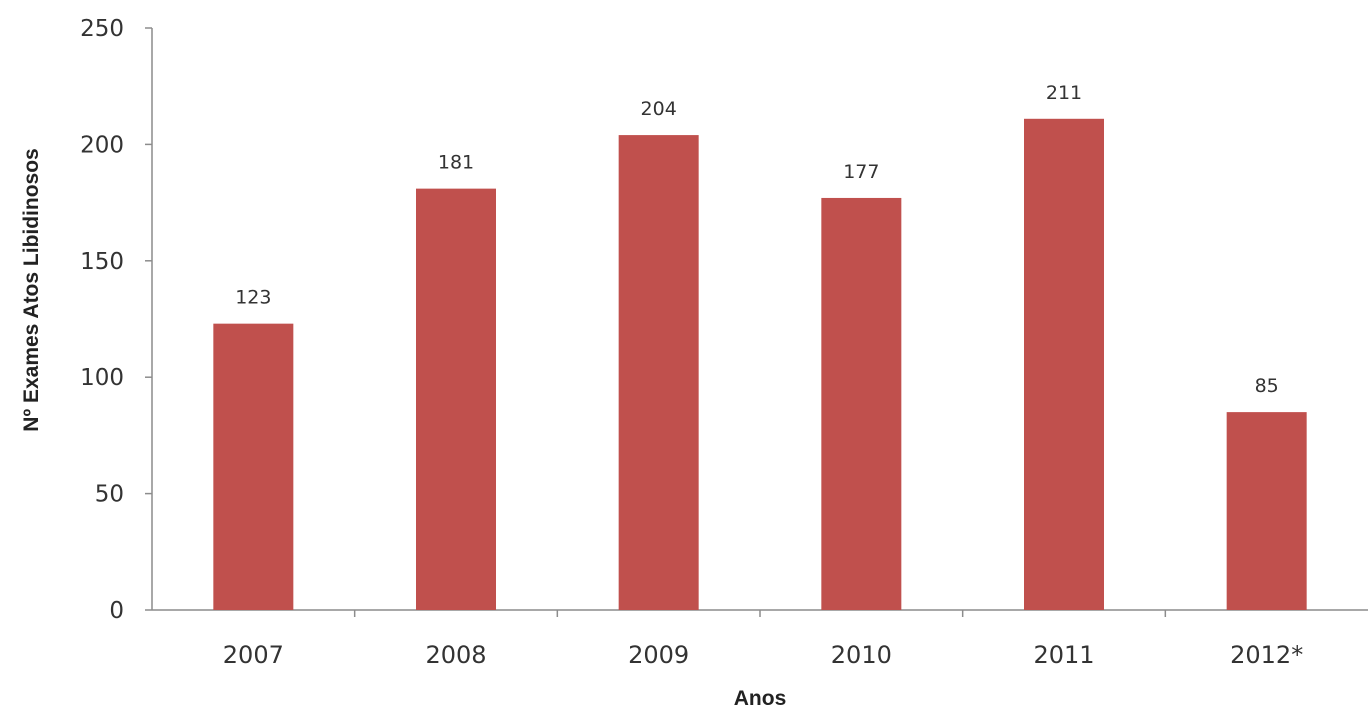 This screenshot has height=710, width=1368. Describe the element at coordinates (253, 466) in the screenshot. I see `bar-2007` at that location.